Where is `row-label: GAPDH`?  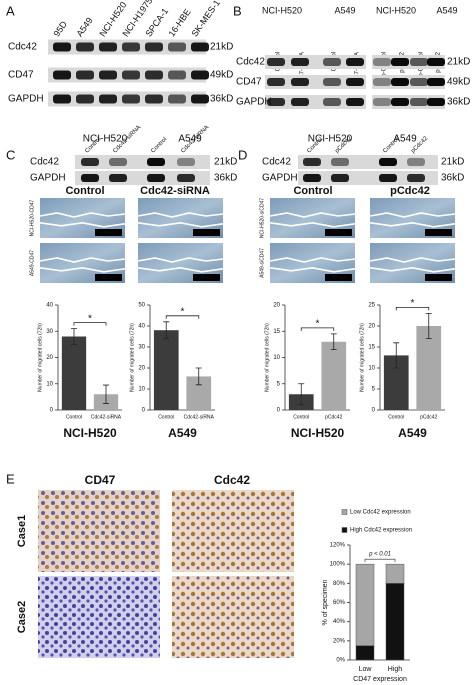
row-label: GAPDH is located at coordinates (280, 178).